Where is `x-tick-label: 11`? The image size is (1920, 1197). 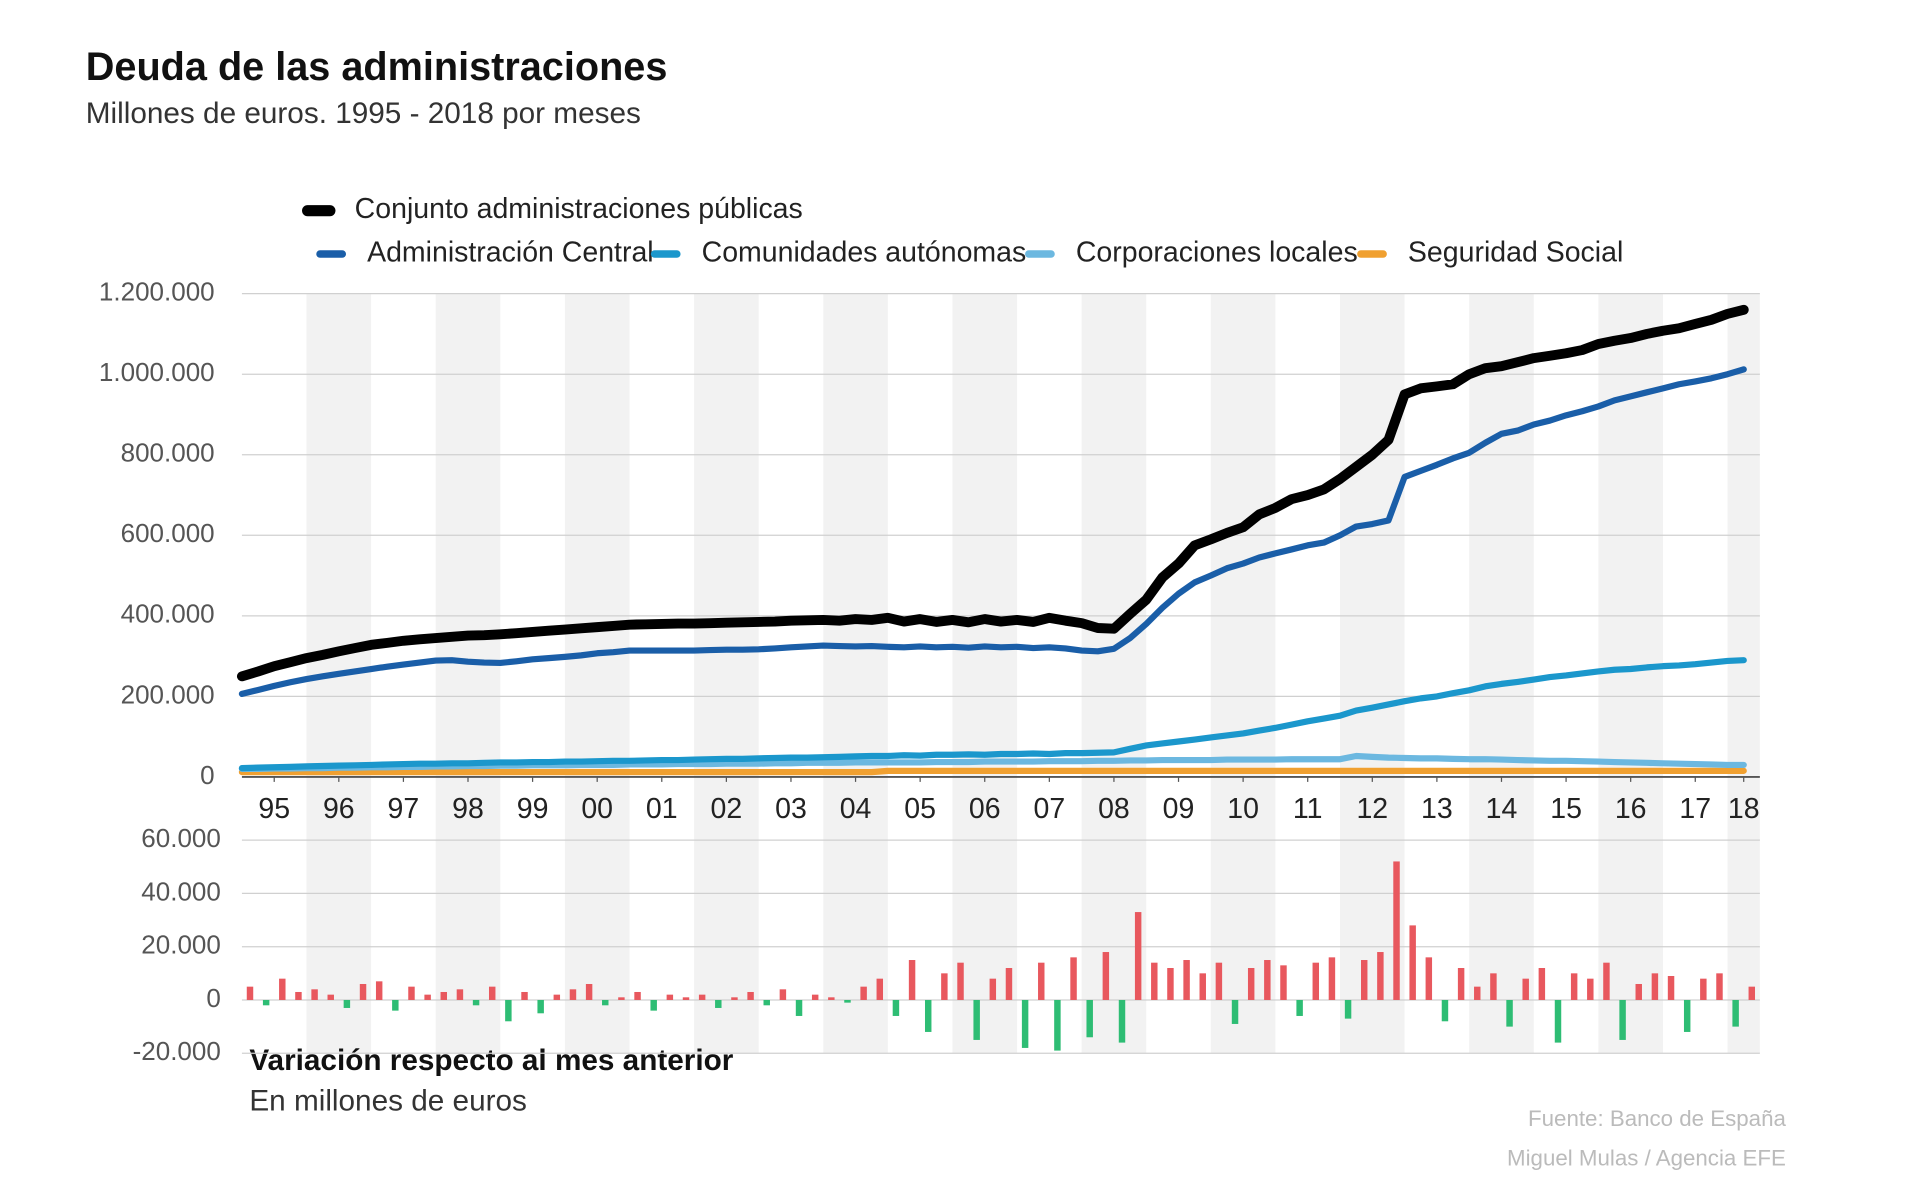
x-tick-label: 11 is located at coordinates (1308, 809).